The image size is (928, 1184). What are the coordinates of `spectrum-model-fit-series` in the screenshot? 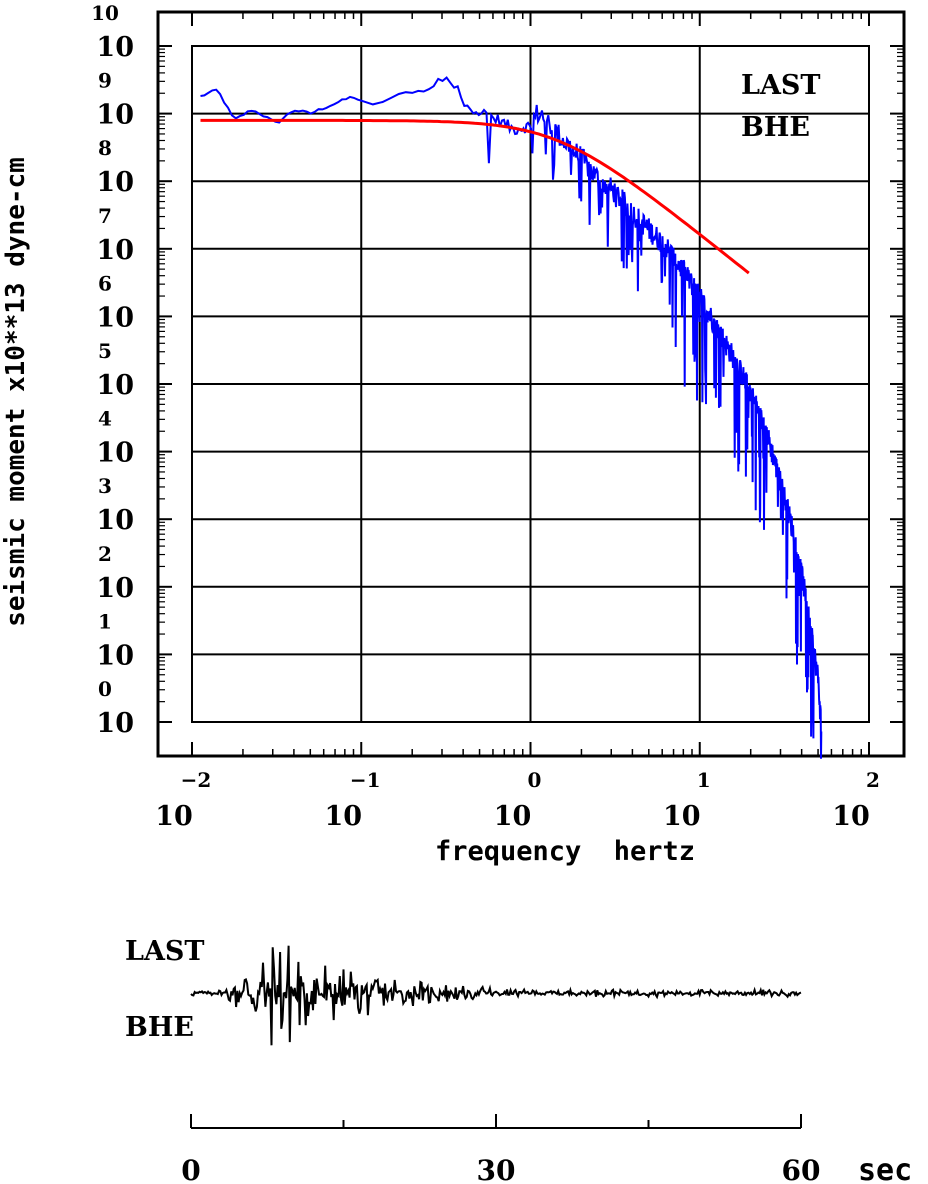 It's located at (475, 196).